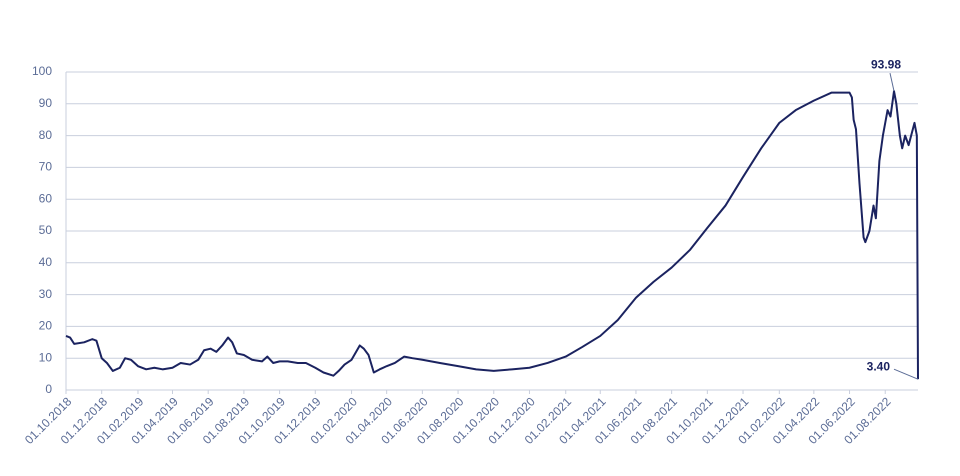 This screenshot has height=476, width=960. I want to click on annotation-label: 93.98, so click(886, 64).